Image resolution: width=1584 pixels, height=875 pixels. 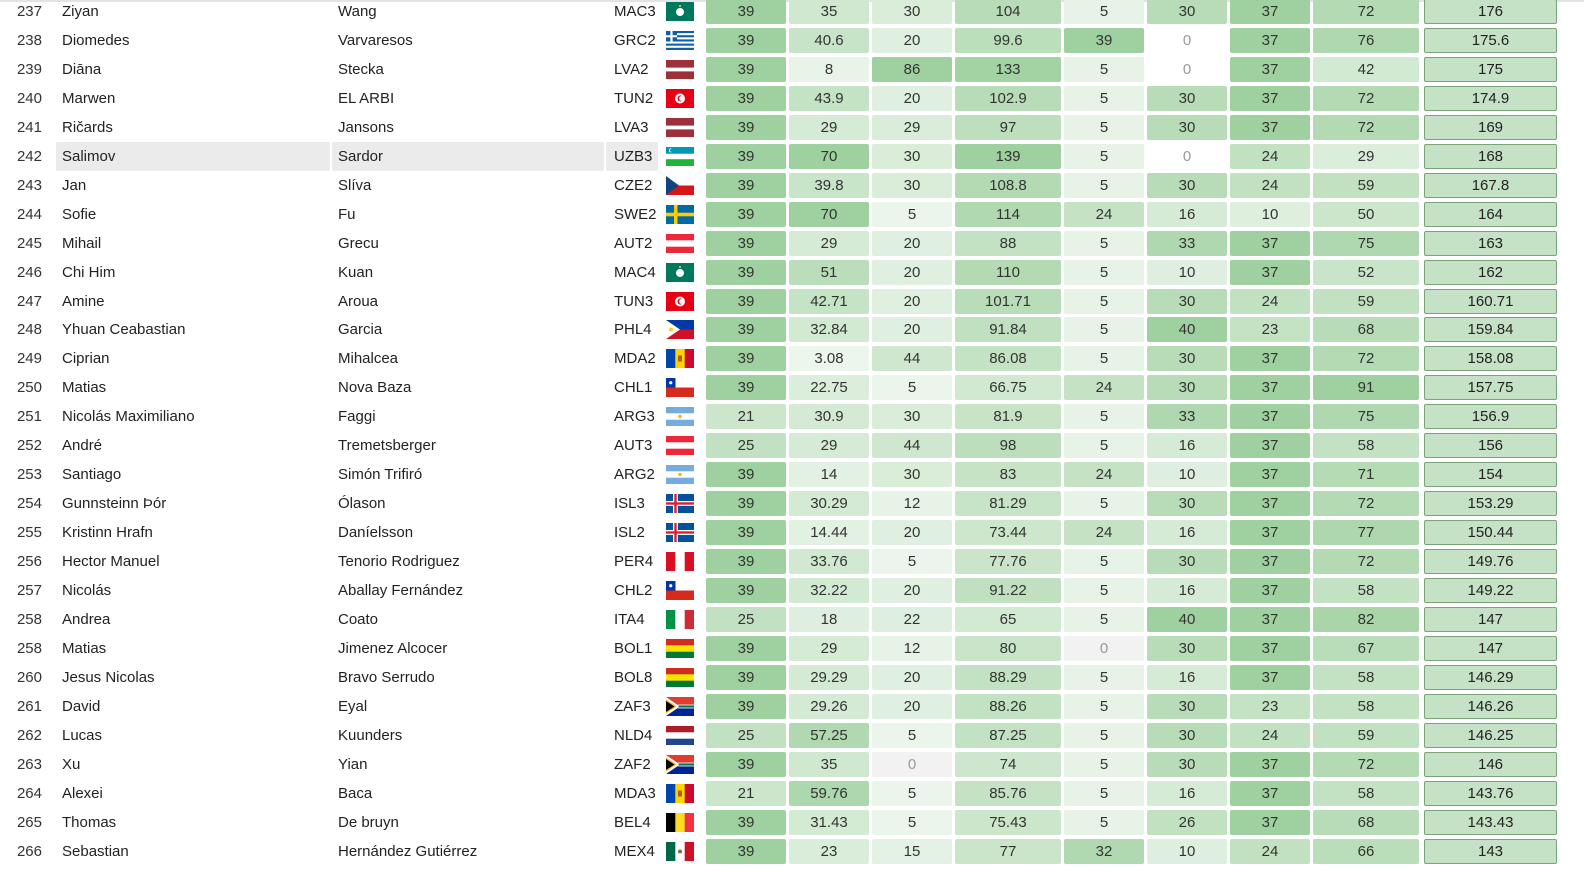 I want to click on score-cell-task-8: 59, so click(x=1366, y=185).